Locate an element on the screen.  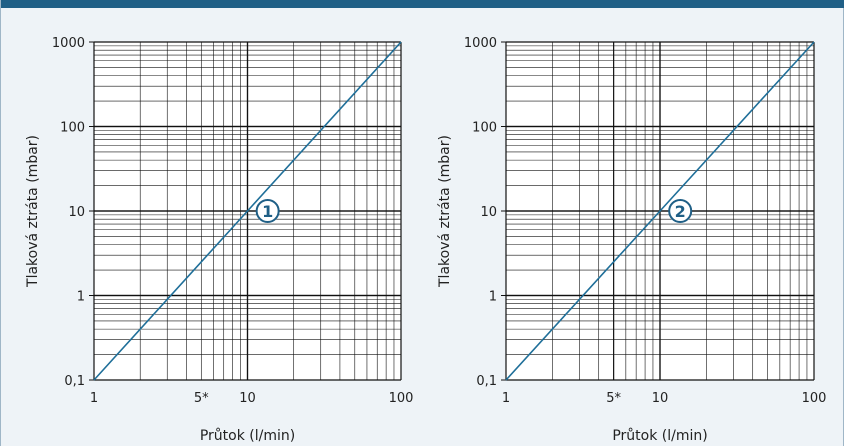
callout-badge-label: 1 is located at coordinates (267, 211).